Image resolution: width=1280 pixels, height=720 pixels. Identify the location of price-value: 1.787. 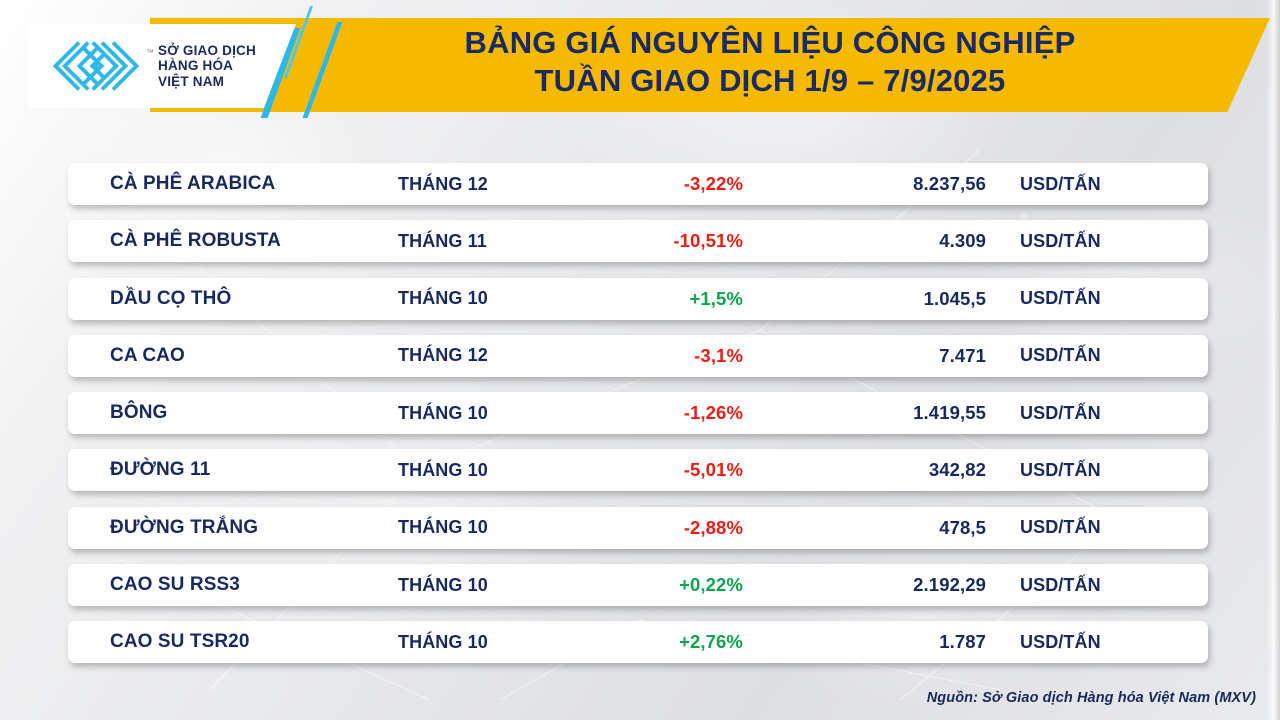
(962, 642).